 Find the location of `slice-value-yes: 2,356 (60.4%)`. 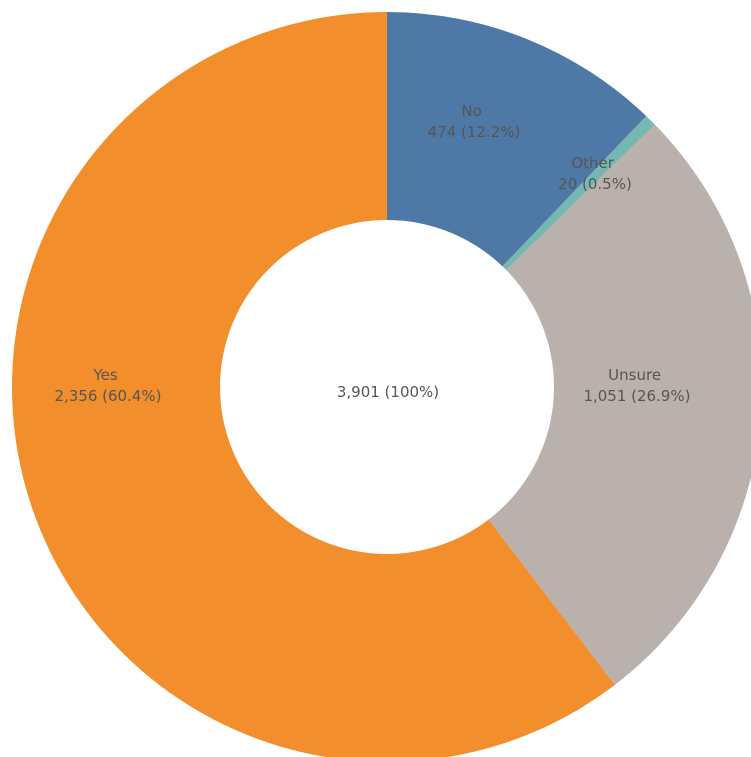

slice-value-yes: 2,356 (60.4%) is located at coordinates (107, 396).